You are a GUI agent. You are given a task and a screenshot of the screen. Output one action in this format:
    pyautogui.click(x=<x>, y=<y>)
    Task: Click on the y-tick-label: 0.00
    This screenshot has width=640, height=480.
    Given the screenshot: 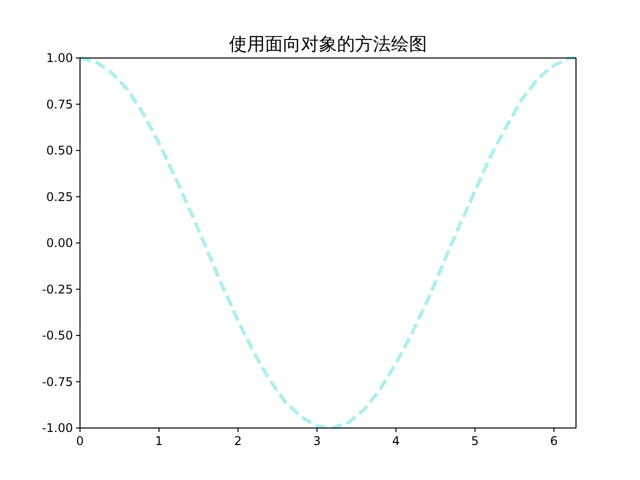 What is the action you would take?
    pyautogui.click(x=59, y=243)
    